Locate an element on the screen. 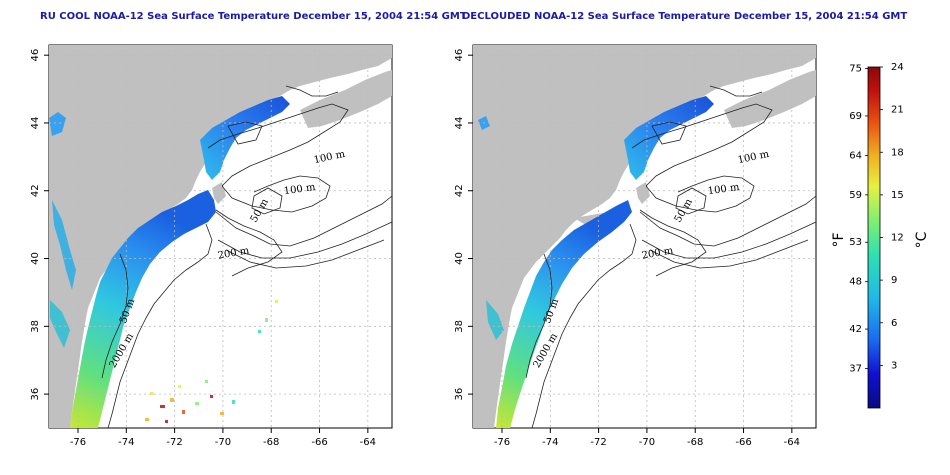 This screenshot has width=950, height=475. fahrenheit-tick-label: 53 is located at coordinates (855, 242).